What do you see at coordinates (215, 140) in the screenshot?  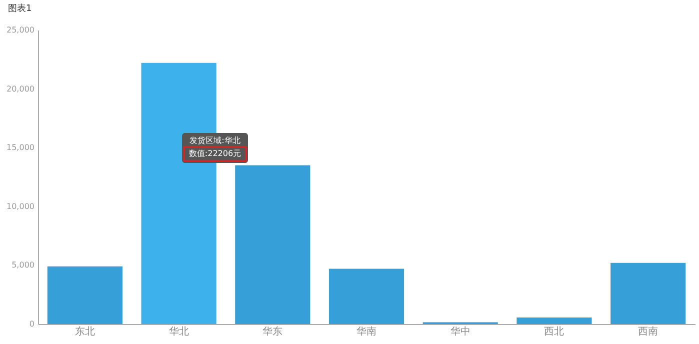 I see `annotation: 发货区域:华北` at bounding box center [215, 140].